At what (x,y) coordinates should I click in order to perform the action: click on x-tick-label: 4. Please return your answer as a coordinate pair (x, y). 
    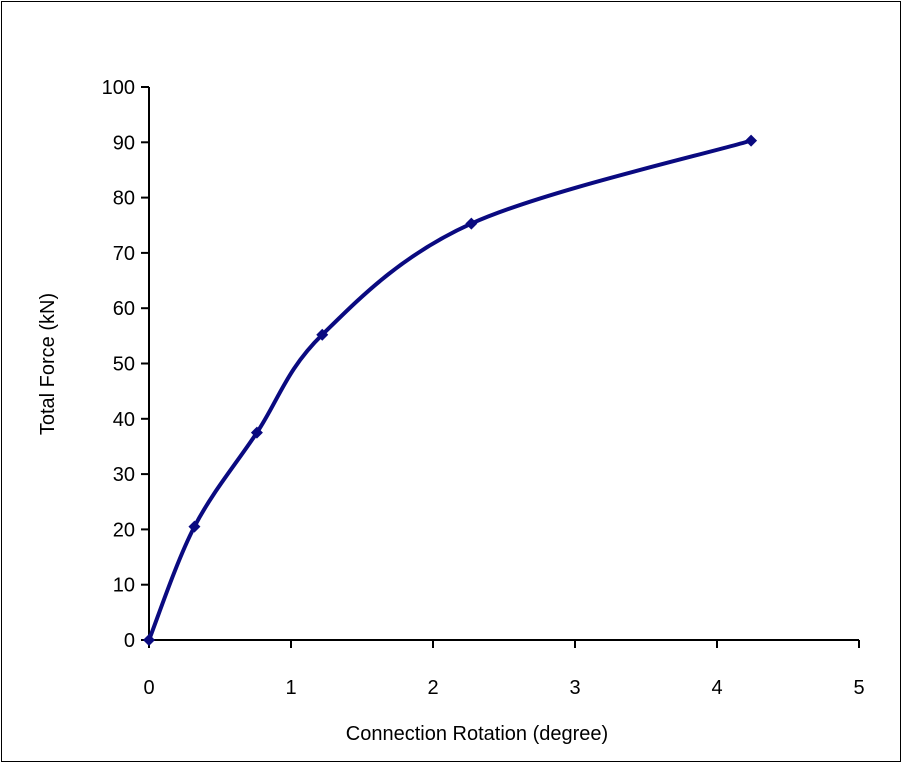
    Looking at the image, I should click on (716, 688).